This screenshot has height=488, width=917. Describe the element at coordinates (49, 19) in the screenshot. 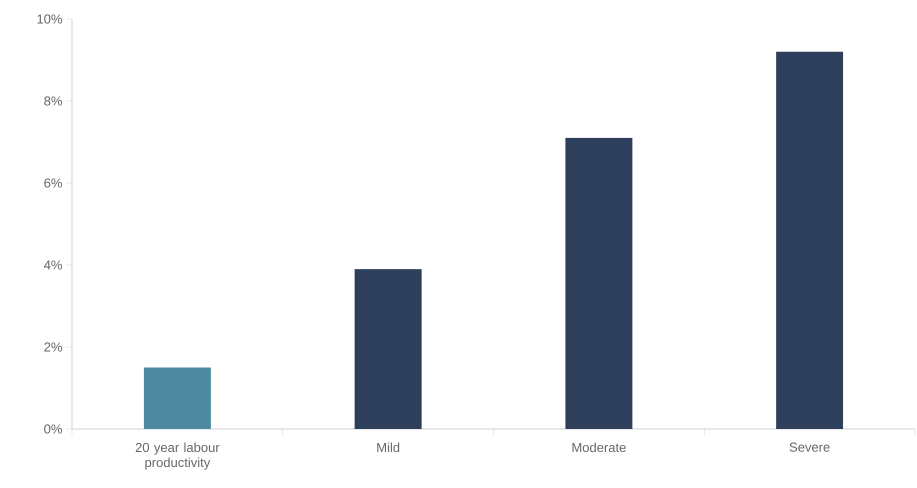

I see `y-tick-label: 10%` at that location.